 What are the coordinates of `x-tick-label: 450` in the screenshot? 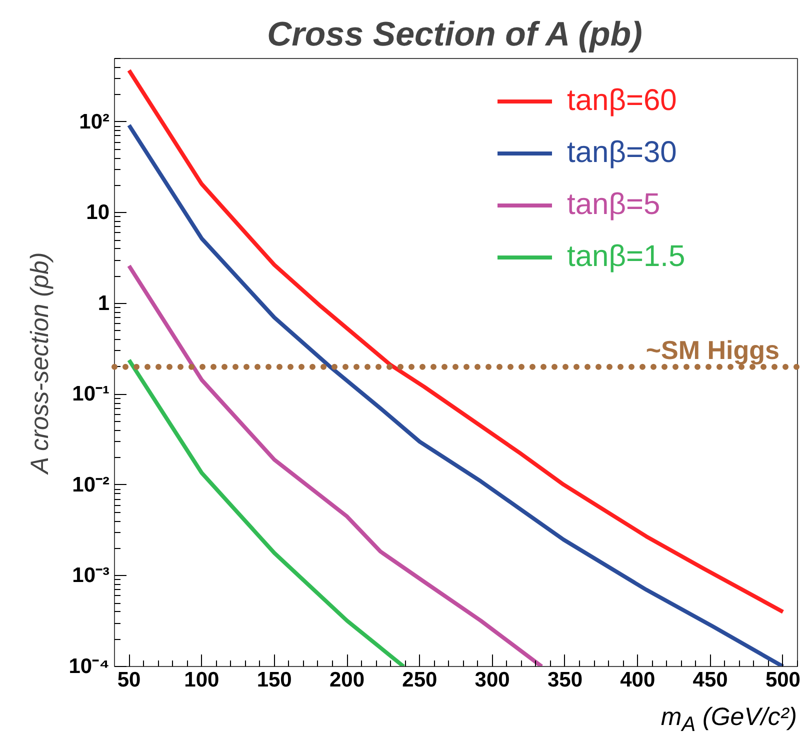 It's located at (710, 680).